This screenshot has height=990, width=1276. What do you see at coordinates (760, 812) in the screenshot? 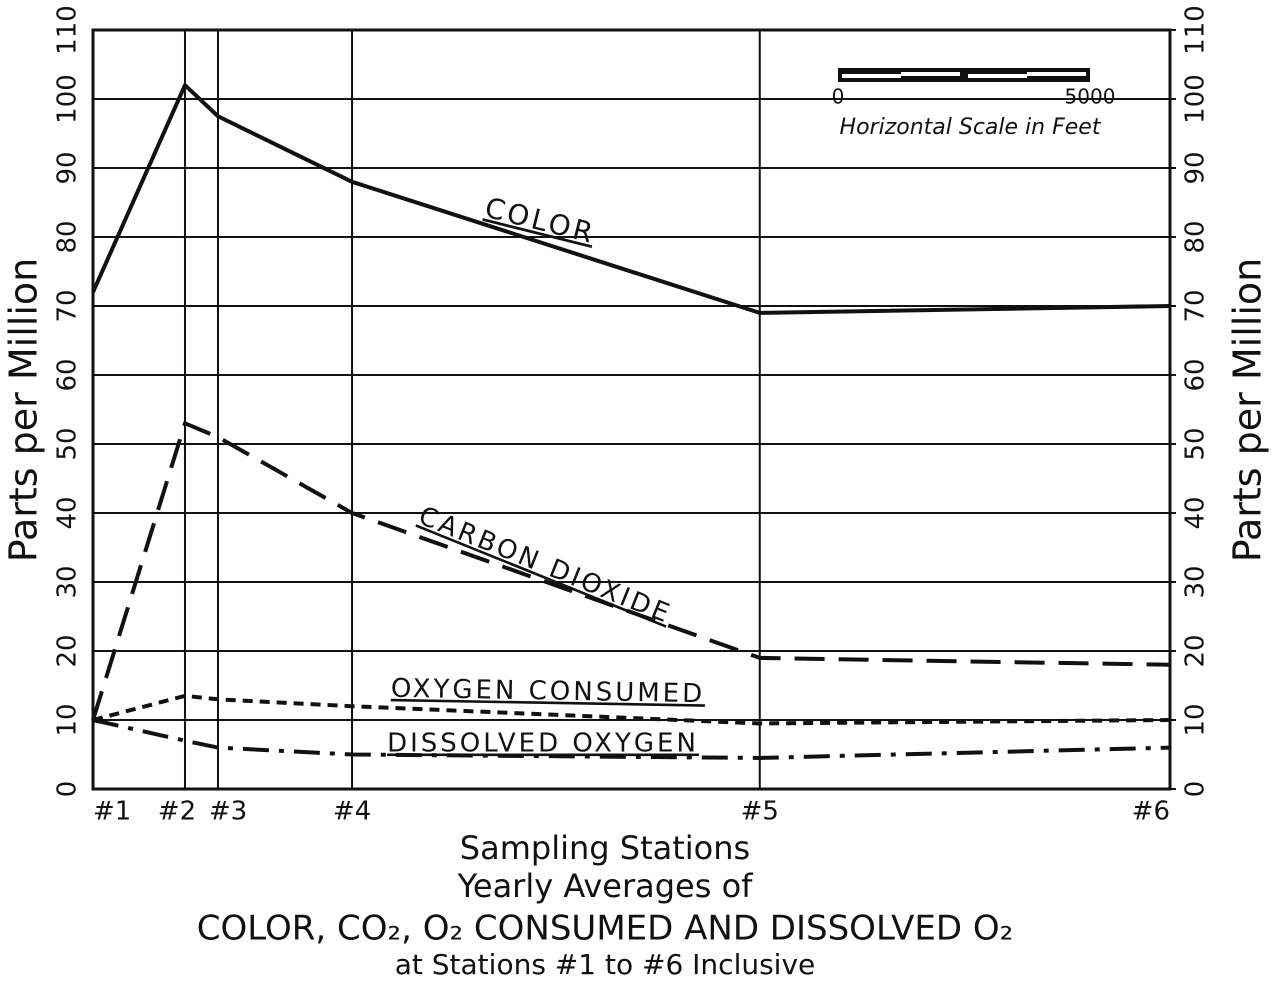
I see `x-tick-label: #5` at bounding box center [760, 812].